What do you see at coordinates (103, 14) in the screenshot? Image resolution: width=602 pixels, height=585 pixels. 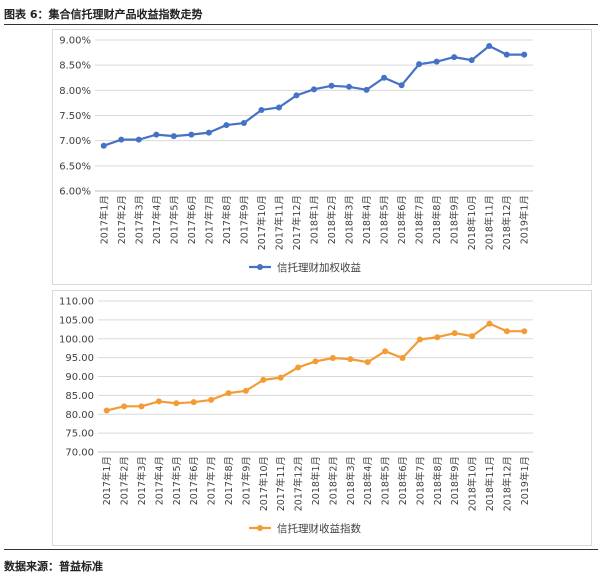 I see `figure-title: 图表 6：集合信托理财产品收益指数走势` at bounding box center [103, 14].